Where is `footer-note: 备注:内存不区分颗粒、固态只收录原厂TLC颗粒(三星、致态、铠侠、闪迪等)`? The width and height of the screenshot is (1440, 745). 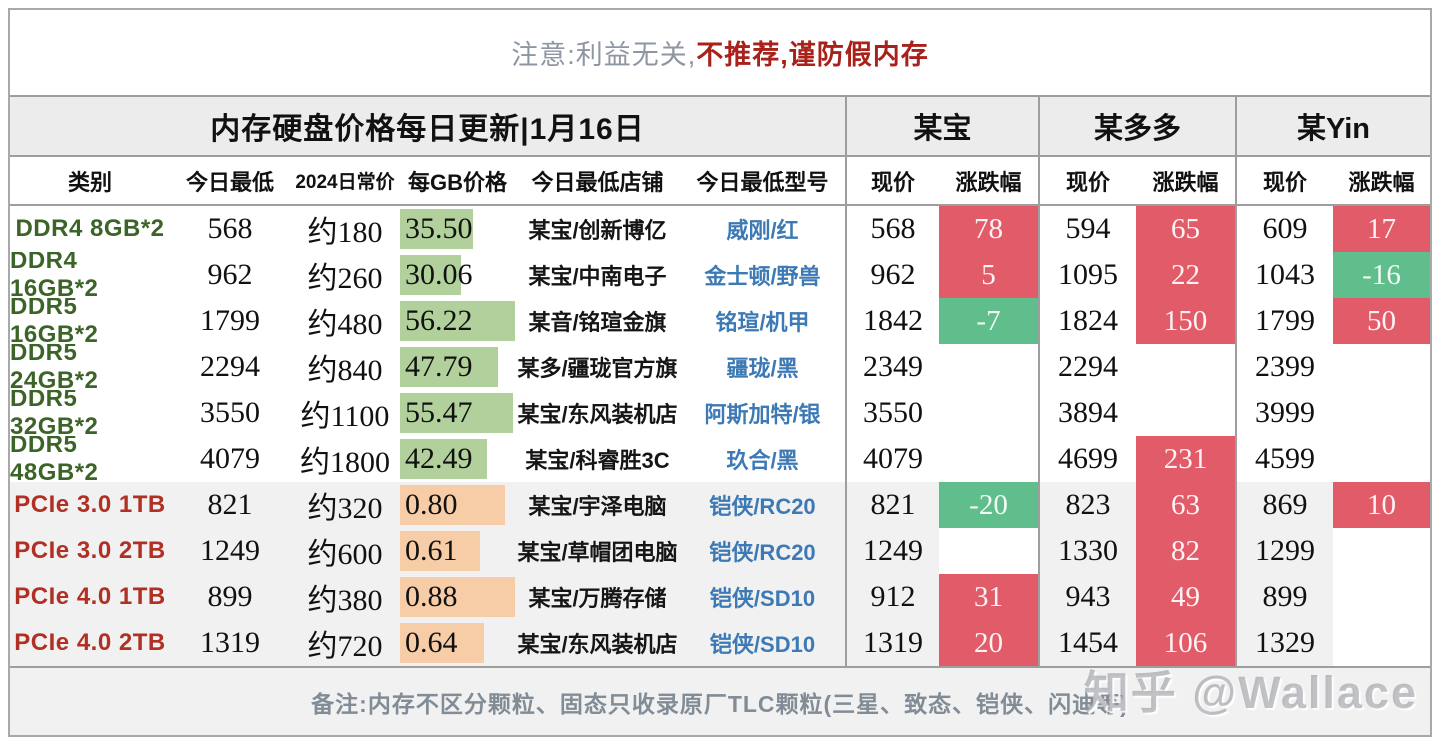
footer-note: 备注:内存不区分颗粒、固态只收录原厂TLC颗粒(三星、致态、铠侠、闪迪等) is located at coordinates (720, 700).